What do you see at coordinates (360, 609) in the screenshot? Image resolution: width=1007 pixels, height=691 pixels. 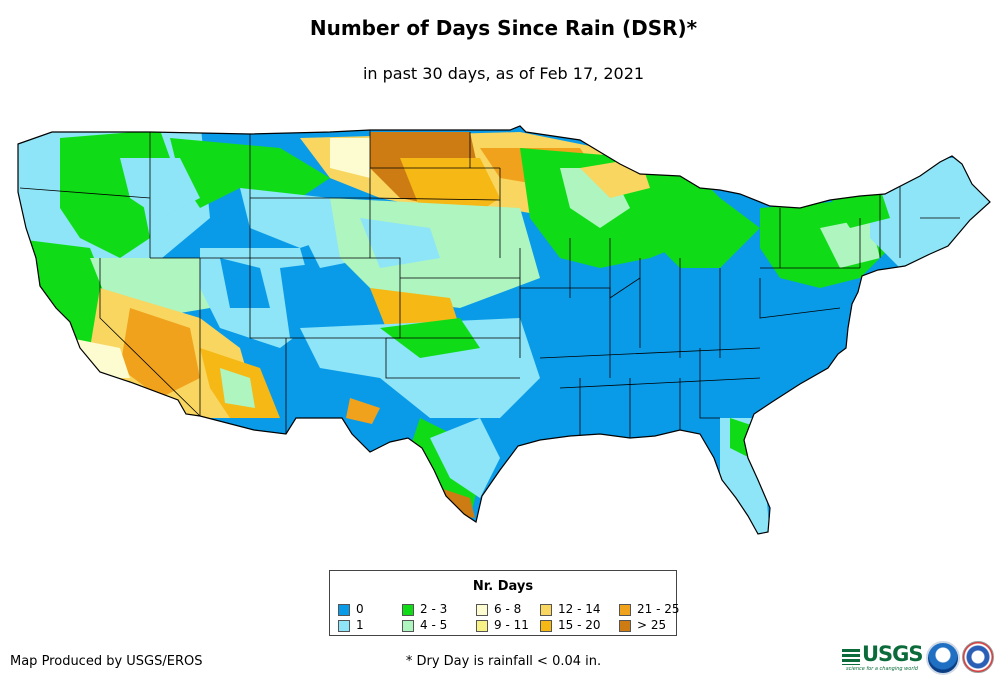 I see `legend-label: 0` at bounding box center [360, 609].